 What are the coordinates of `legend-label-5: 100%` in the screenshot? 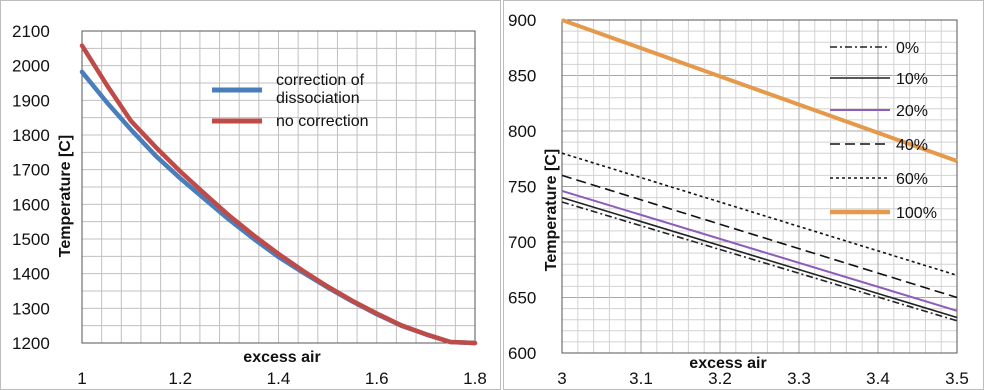 It's located at (916, 213).